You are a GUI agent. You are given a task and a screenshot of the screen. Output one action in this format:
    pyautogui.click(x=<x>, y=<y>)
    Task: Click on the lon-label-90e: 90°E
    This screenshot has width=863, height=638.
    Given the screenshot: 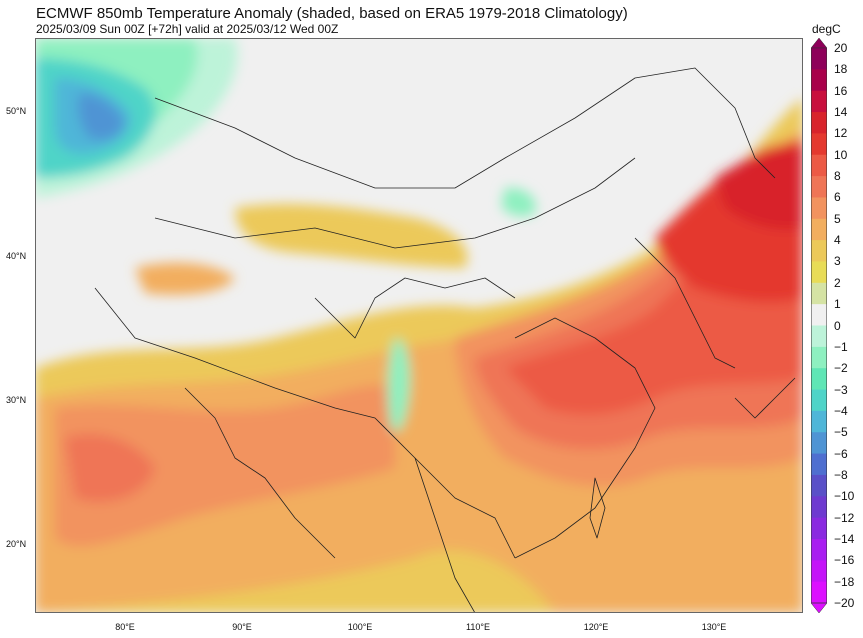 What is the action you would take?
    pyautogui.click(x=242, y=627)
    